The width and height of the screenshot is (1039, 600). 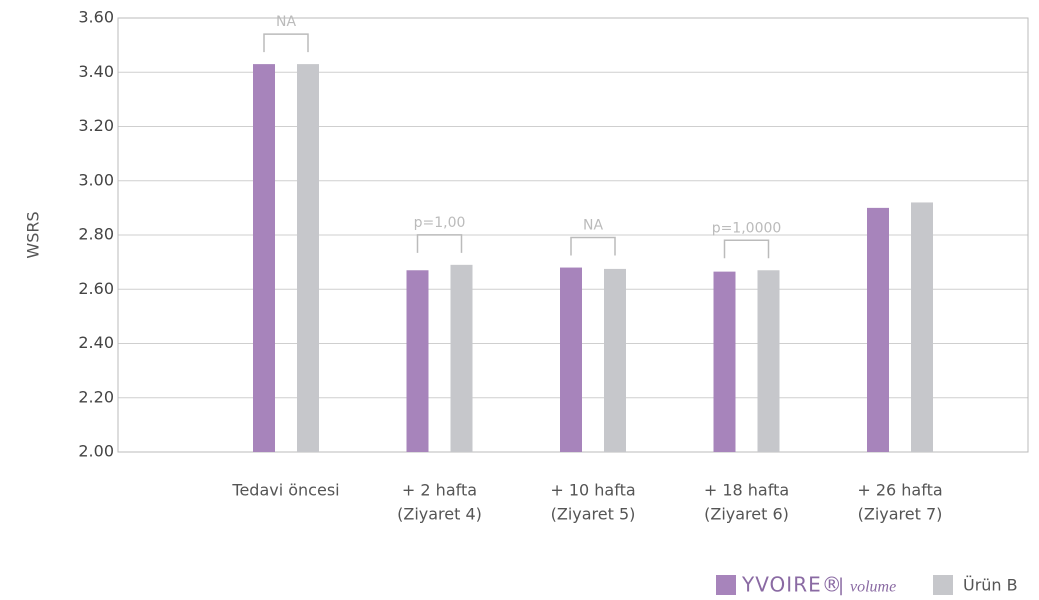 What do you see at coordinates (439, 514) in the screenshot?
I see `x-tick-label: (Ziyaret 4)` at bounding box center [439, 514].